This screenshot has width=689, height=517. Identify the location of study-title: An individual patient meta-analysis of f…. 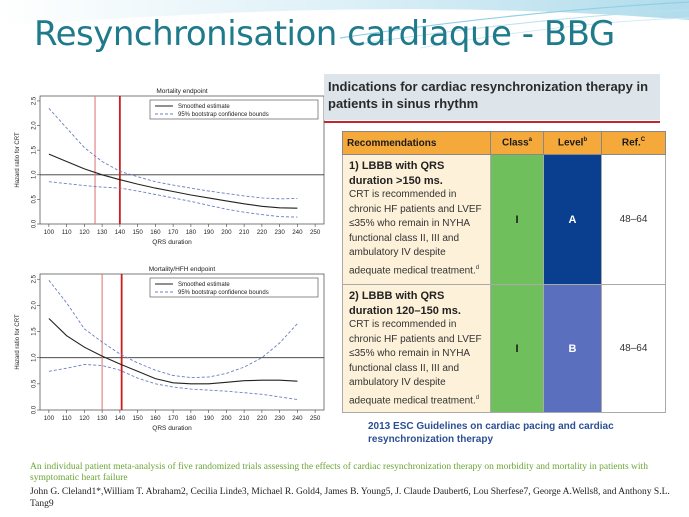
(339, 472).